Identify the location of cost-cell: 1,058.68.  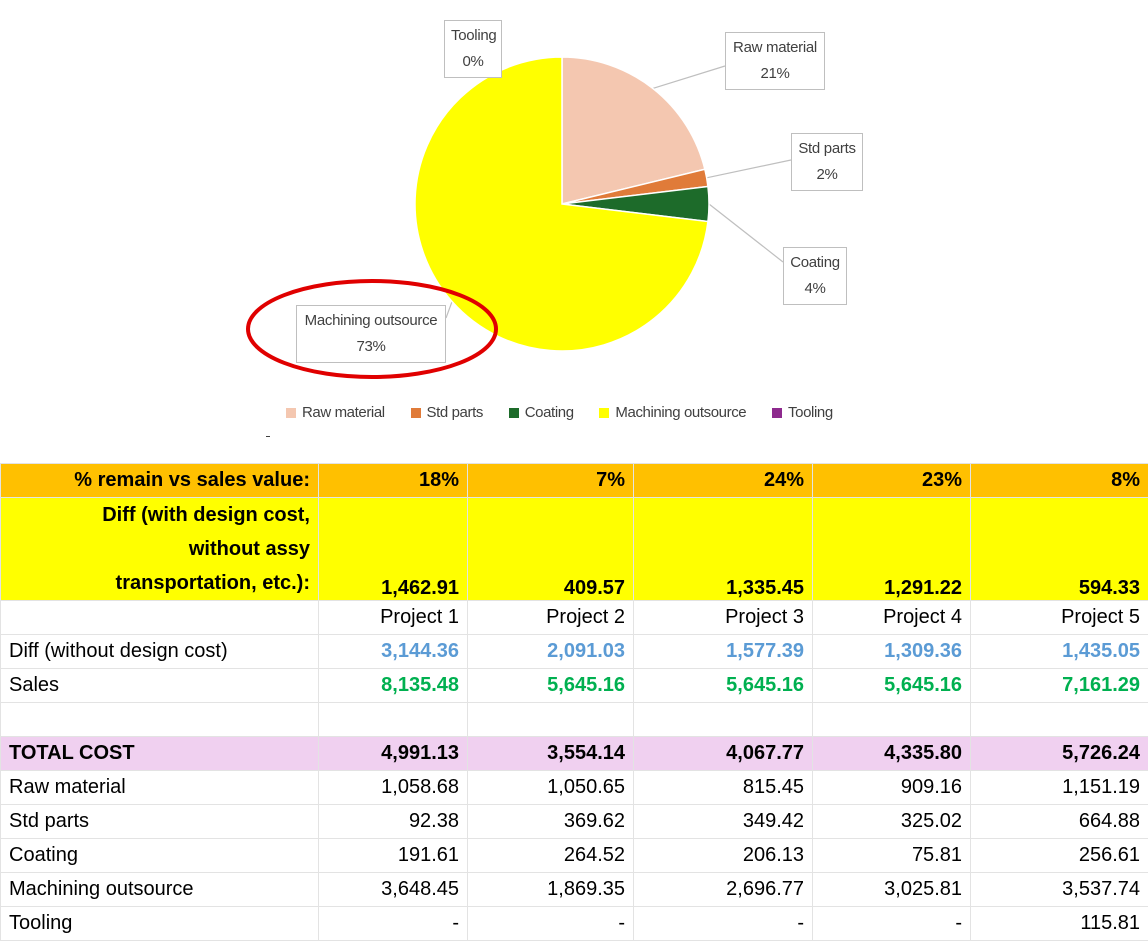
(393, 787).